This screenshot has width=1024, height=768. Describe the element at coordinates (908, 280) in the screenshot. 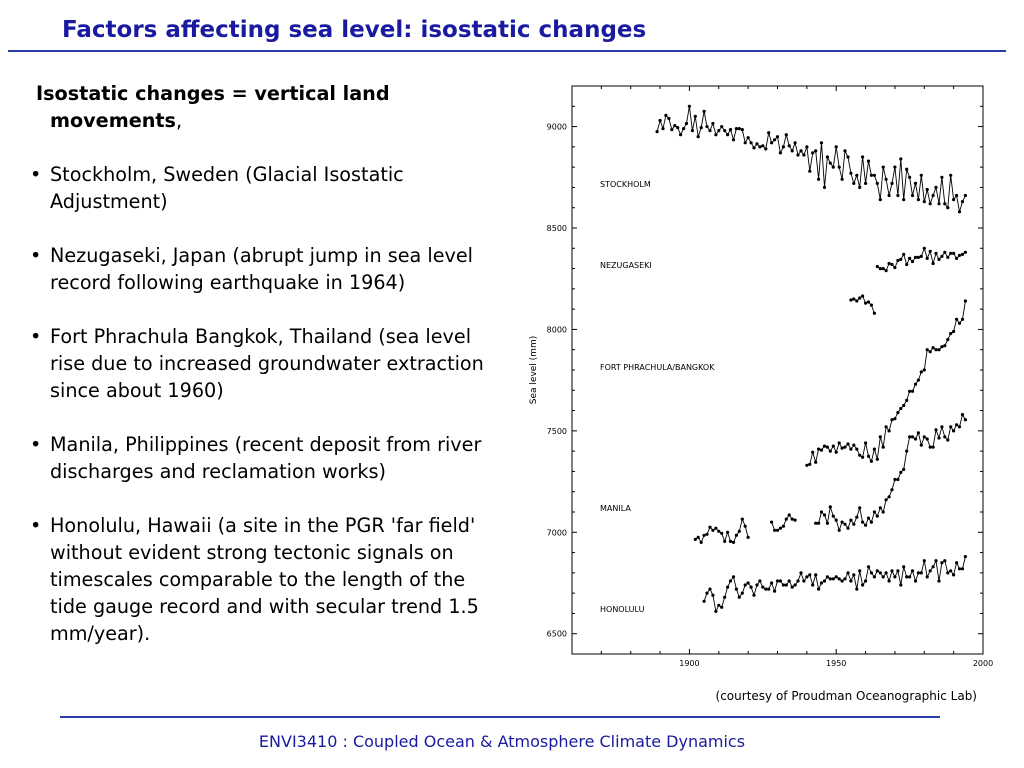

I see `series-nezugaseki` at that location.